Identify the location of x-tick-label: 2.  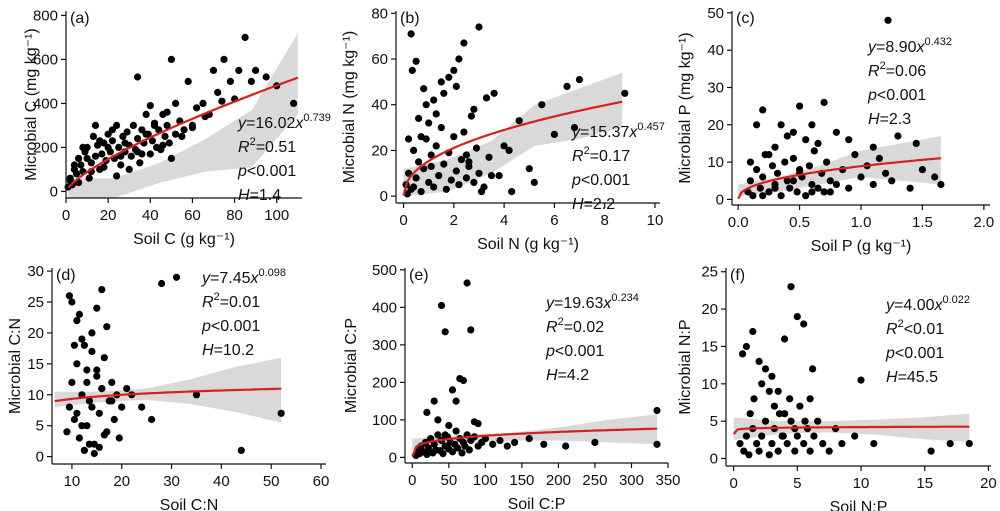
(454, 220).